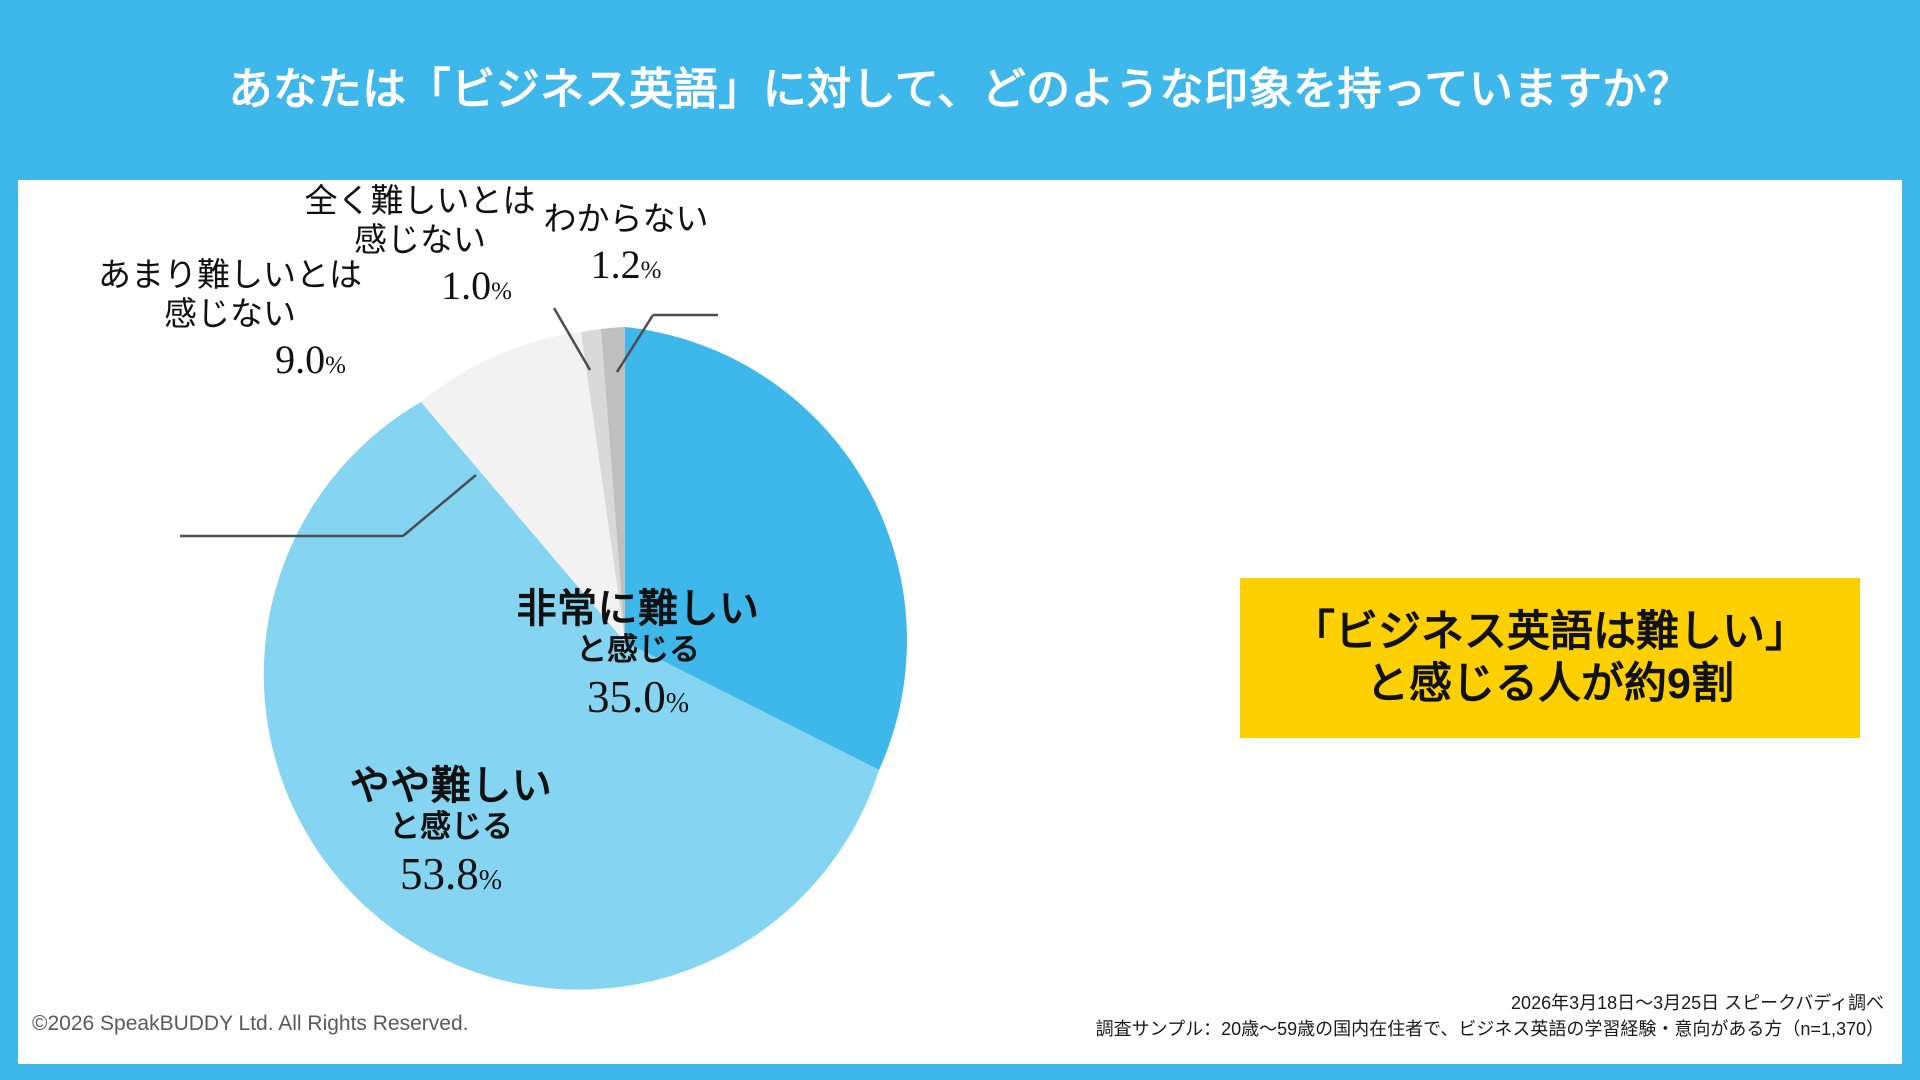  I want to click on leader-line-not-at-all, so click(572, 339).